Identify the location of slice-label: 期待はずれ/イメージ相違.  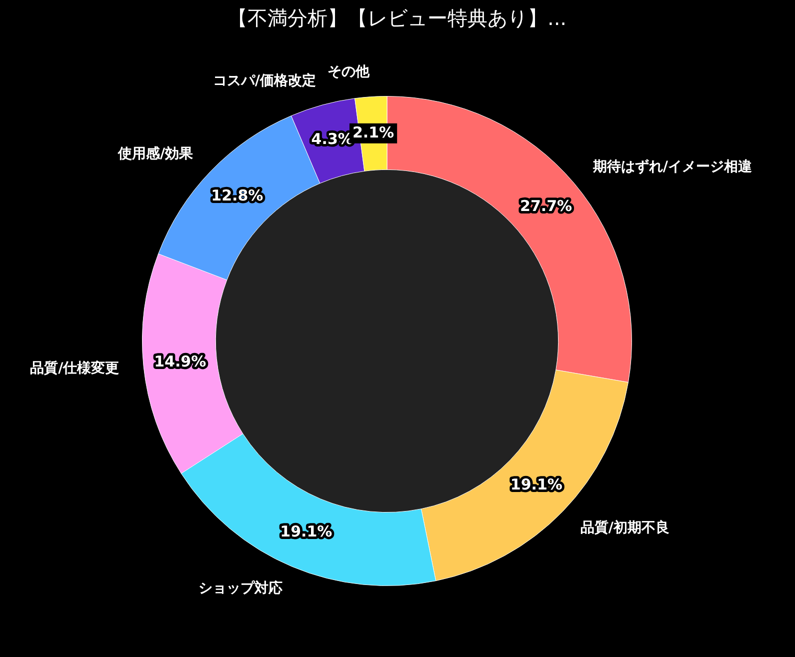
(672, 167).